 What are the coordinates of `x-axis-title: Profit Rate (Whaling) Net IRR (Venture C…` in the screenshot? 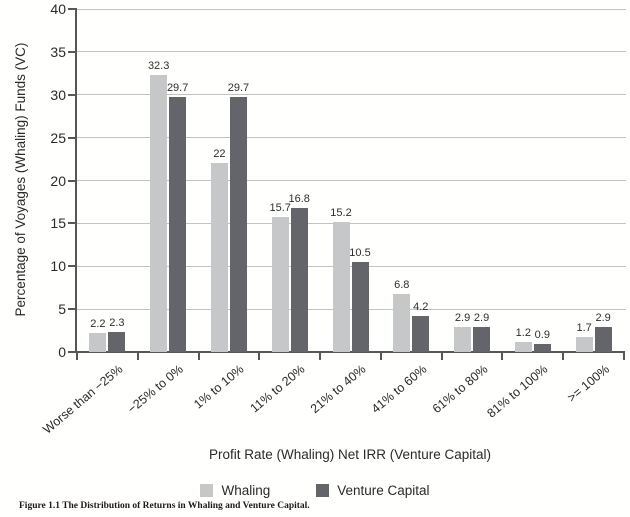 It's located at (350, 454).